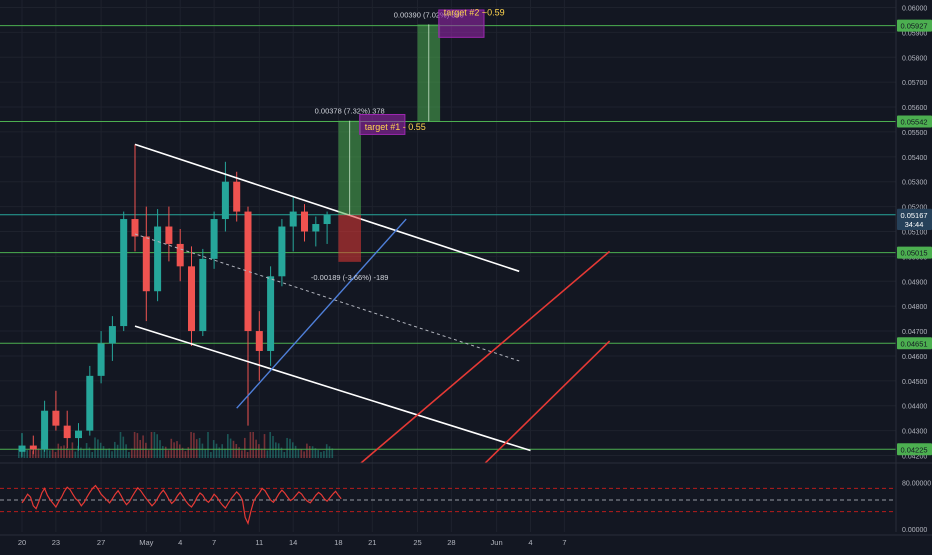 Image resolution: width=932 pixels, height=555 pixels. I want to click on target-label: target #1 - 0.55, so click(395, 127).